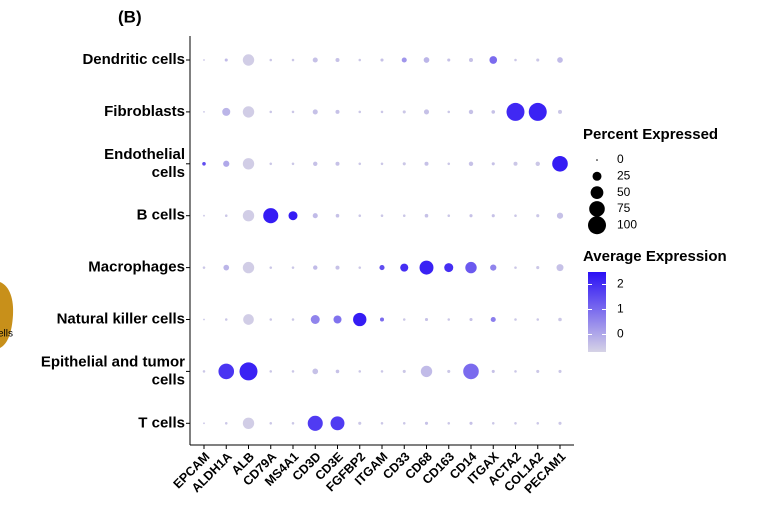 This screenshot has height=523, width=768. I want to click on colorbar, so click(597, 312).